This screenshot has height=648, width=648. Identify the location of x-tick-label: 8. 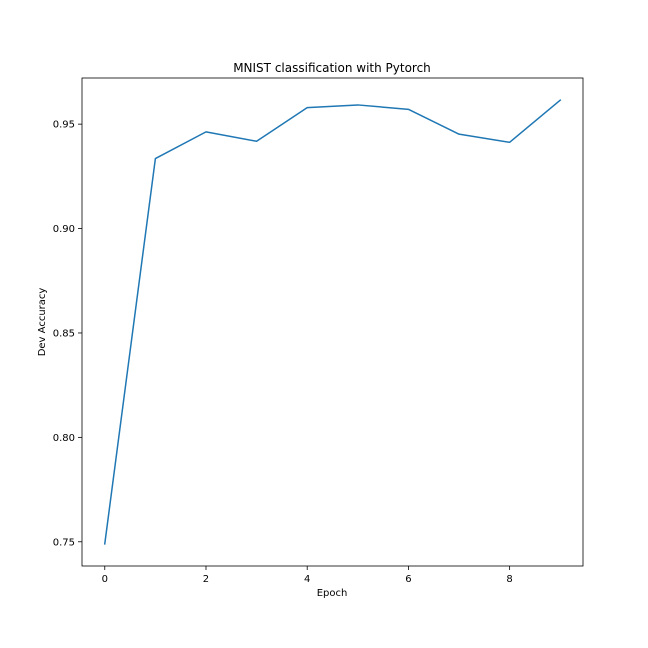
(509, 579).